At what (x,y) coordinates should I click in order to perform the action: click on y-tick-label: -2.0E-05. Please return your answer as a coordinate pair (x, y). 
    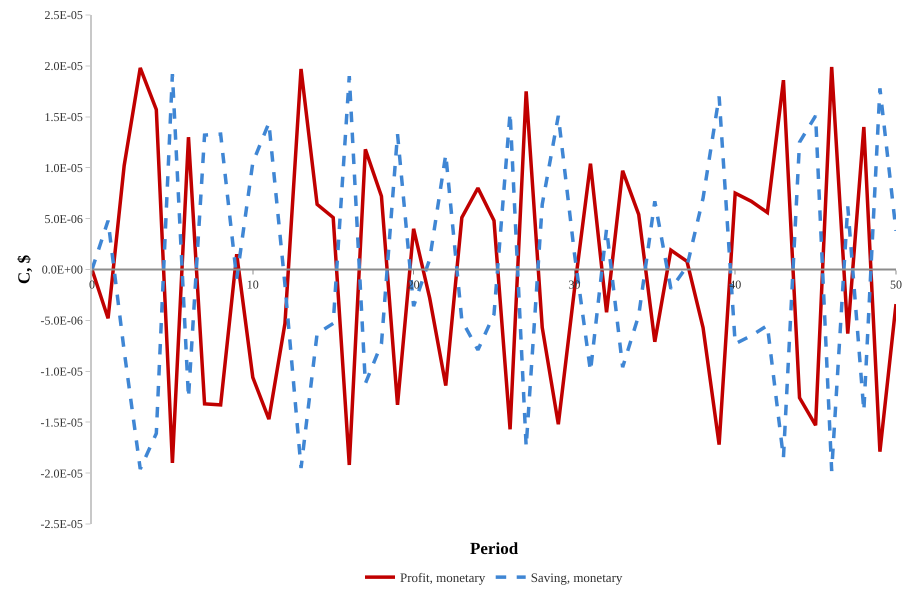
    Looking at the image, I should click on (61, 473).